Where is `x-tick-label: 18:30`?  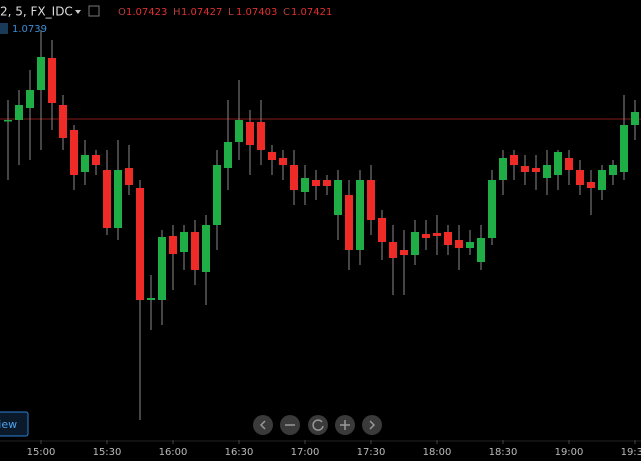
x-tick-label: 18:30 is located at coordinates (503, 452).